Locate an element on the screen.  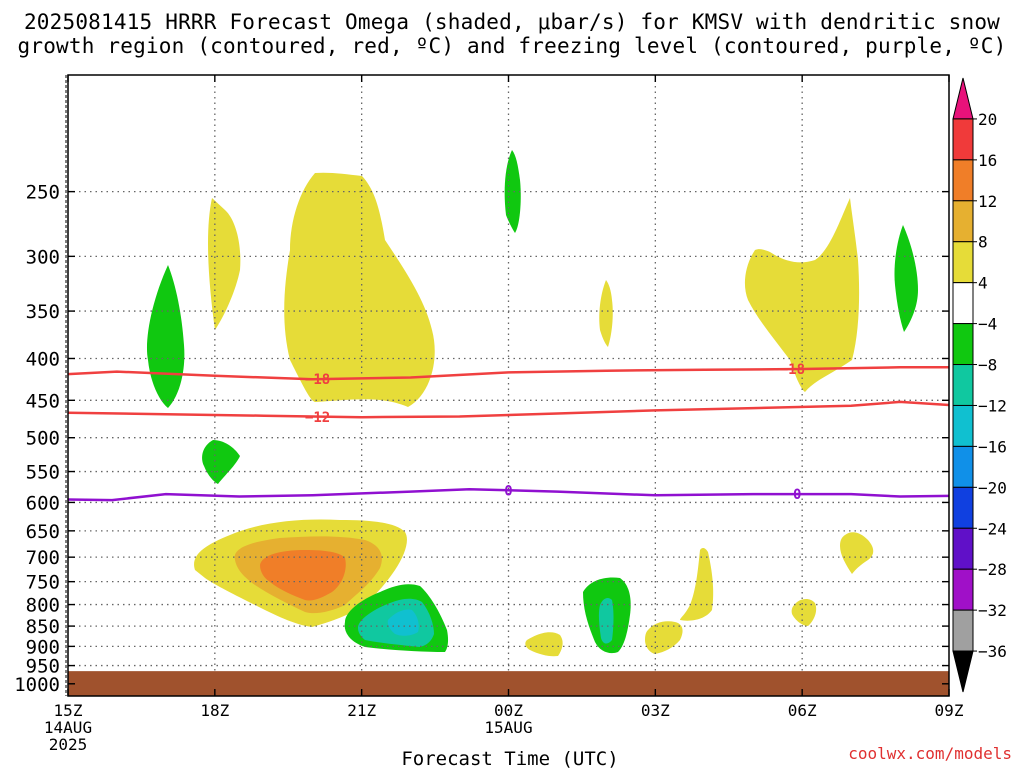
colorbar-label: −36 is located at coordinates (992, 651).